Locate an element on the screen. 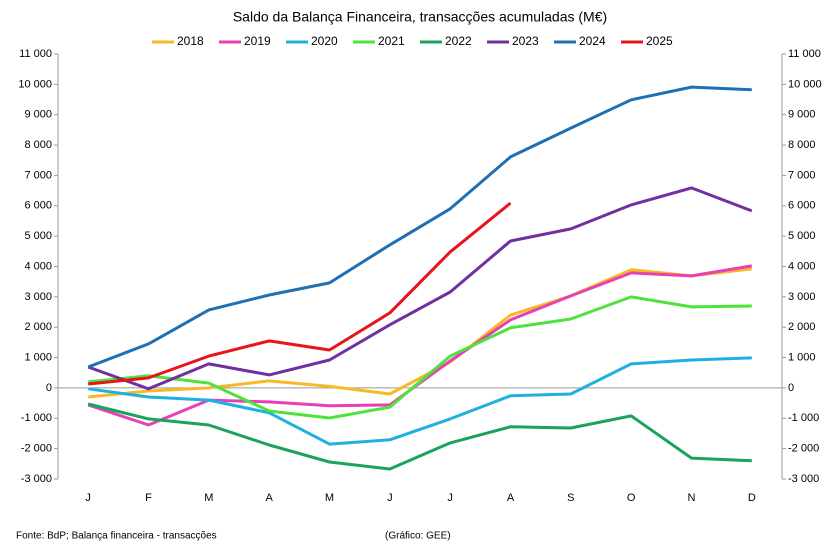  y-tick-label: 6 000 is located at coordinates (38, 206).